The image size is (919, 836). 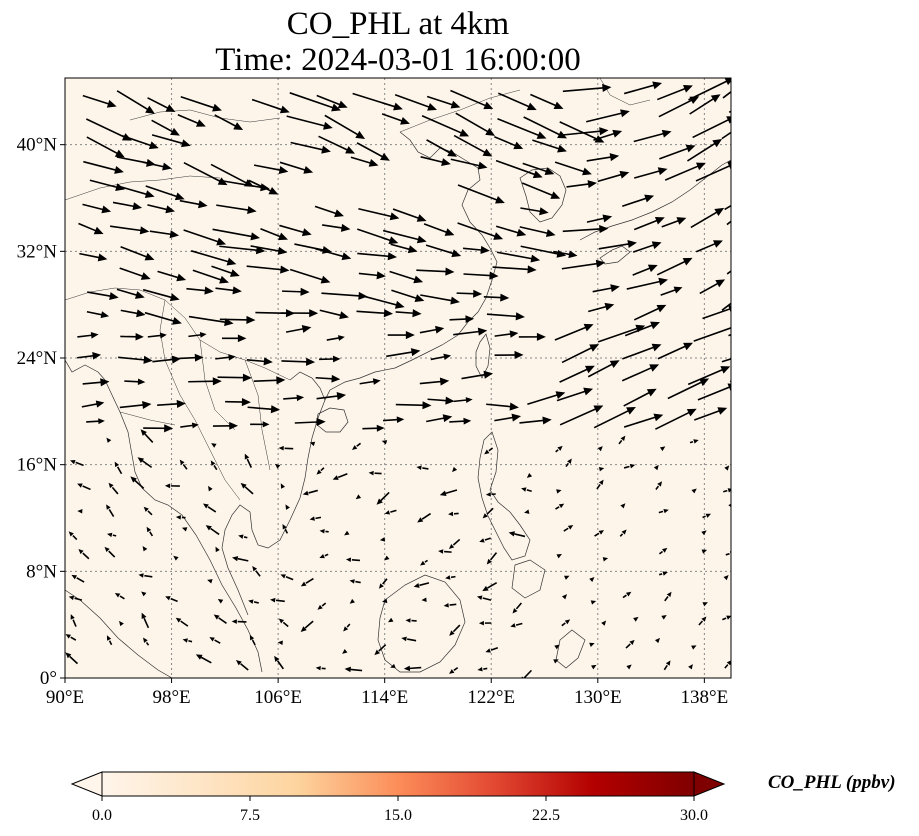 I want to click on y-tick-label: 0°, so click(x=48, y=678).